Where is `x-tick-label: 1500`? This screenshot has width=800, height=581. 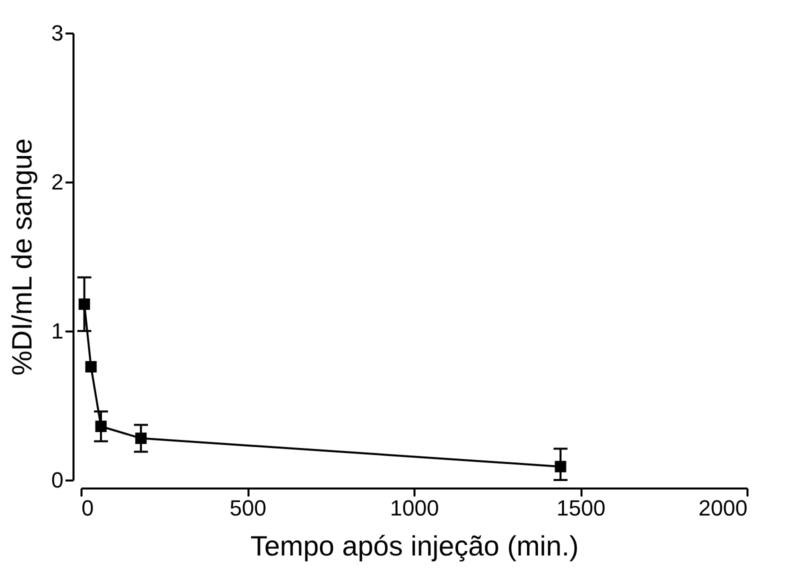
x-tick-label: 1500 is located at coordinates (581, 508).